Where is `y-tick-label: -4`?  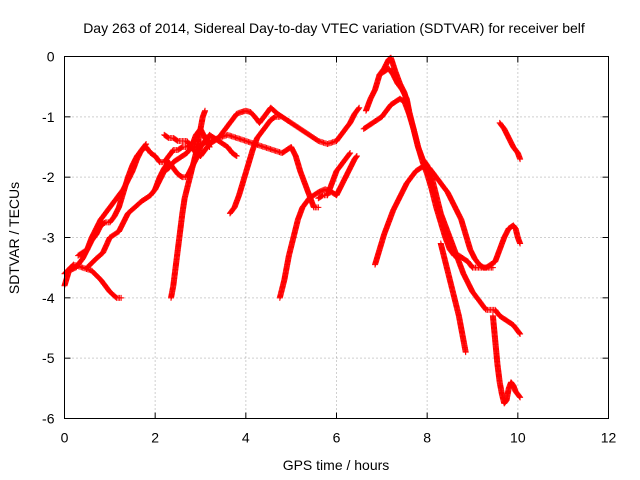
y-tick-label: -4 is located at coordinates (48, 298).